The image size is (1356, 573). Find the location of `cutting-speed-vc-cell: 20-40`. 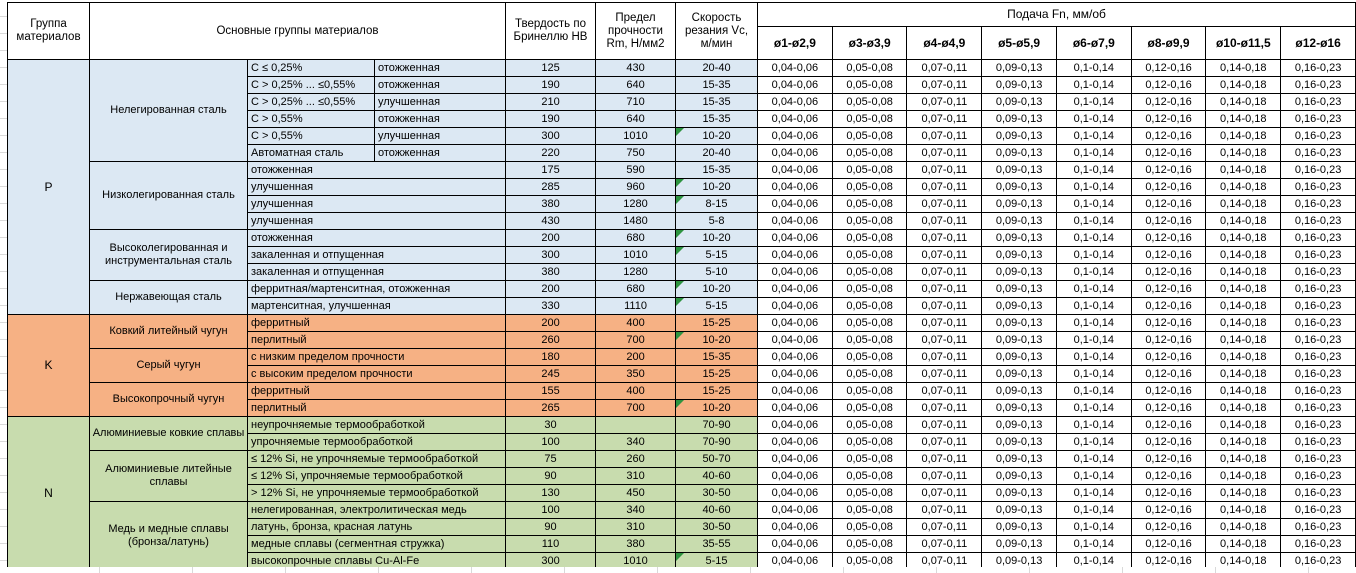

cutting-speed-vc-cell: 20-40 is located at coordinates (717, 68).